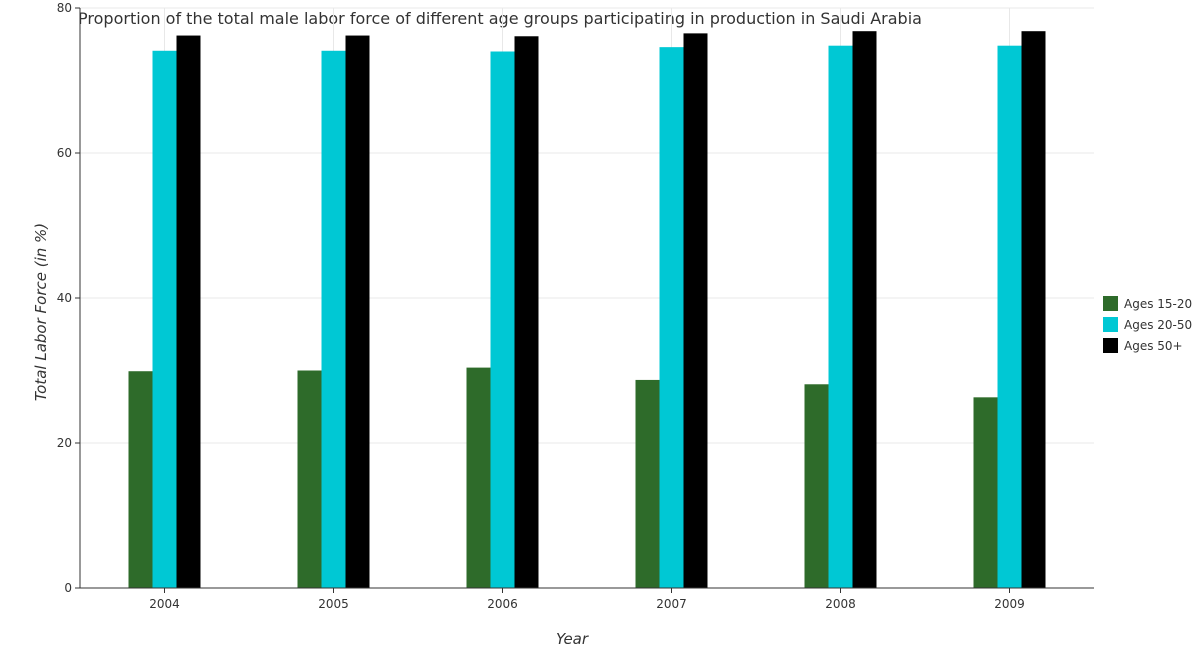  Describe the element at coordinates (502, 319) in the screenshot. I see `bar-ages-20-50-2006` at that location.